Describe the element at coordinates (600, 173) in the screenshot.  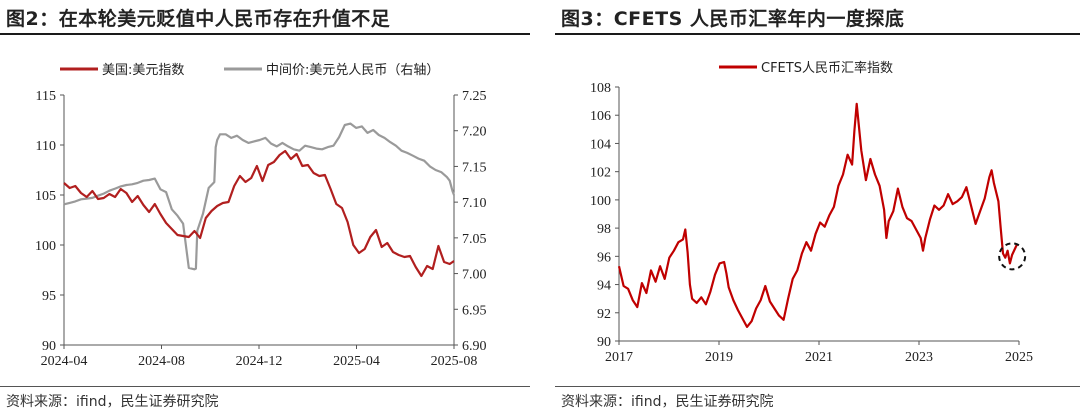
I see `y-tick-label: 102` at that location.